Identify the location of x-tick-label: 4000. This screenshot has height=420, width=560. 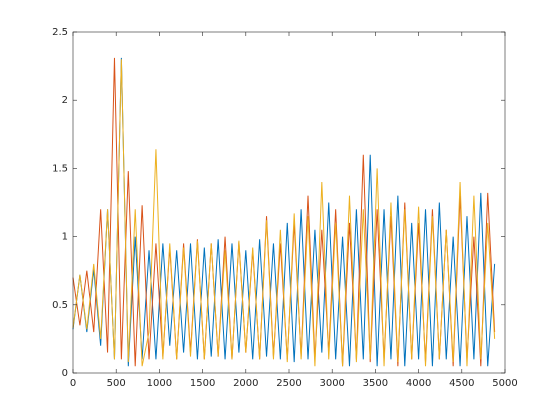
(418, 383).